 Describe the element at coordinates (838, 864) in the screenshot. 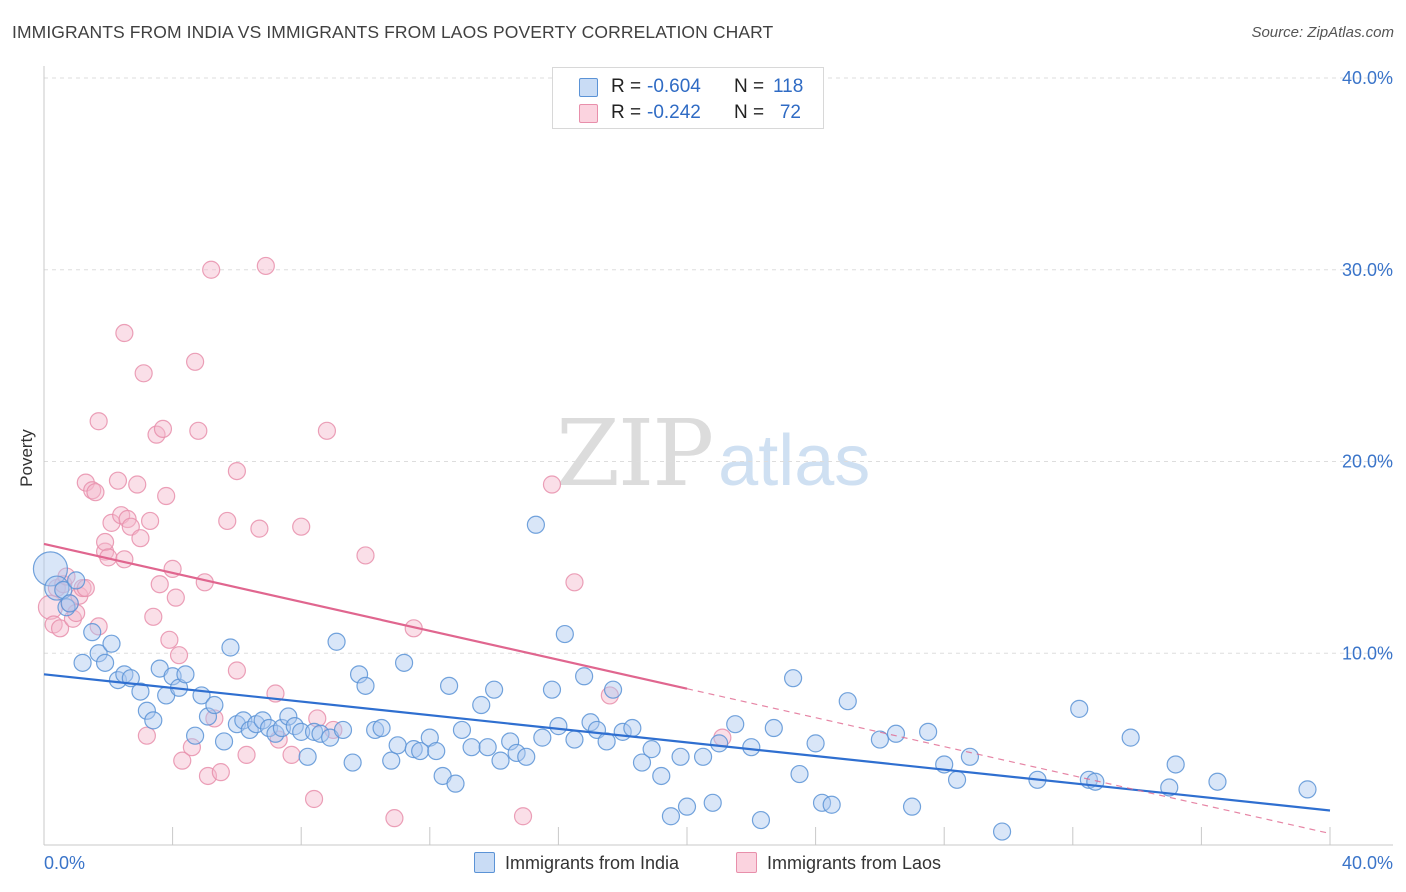

I see `bottom-legend-laos: Immigrants from Laos` at that location.